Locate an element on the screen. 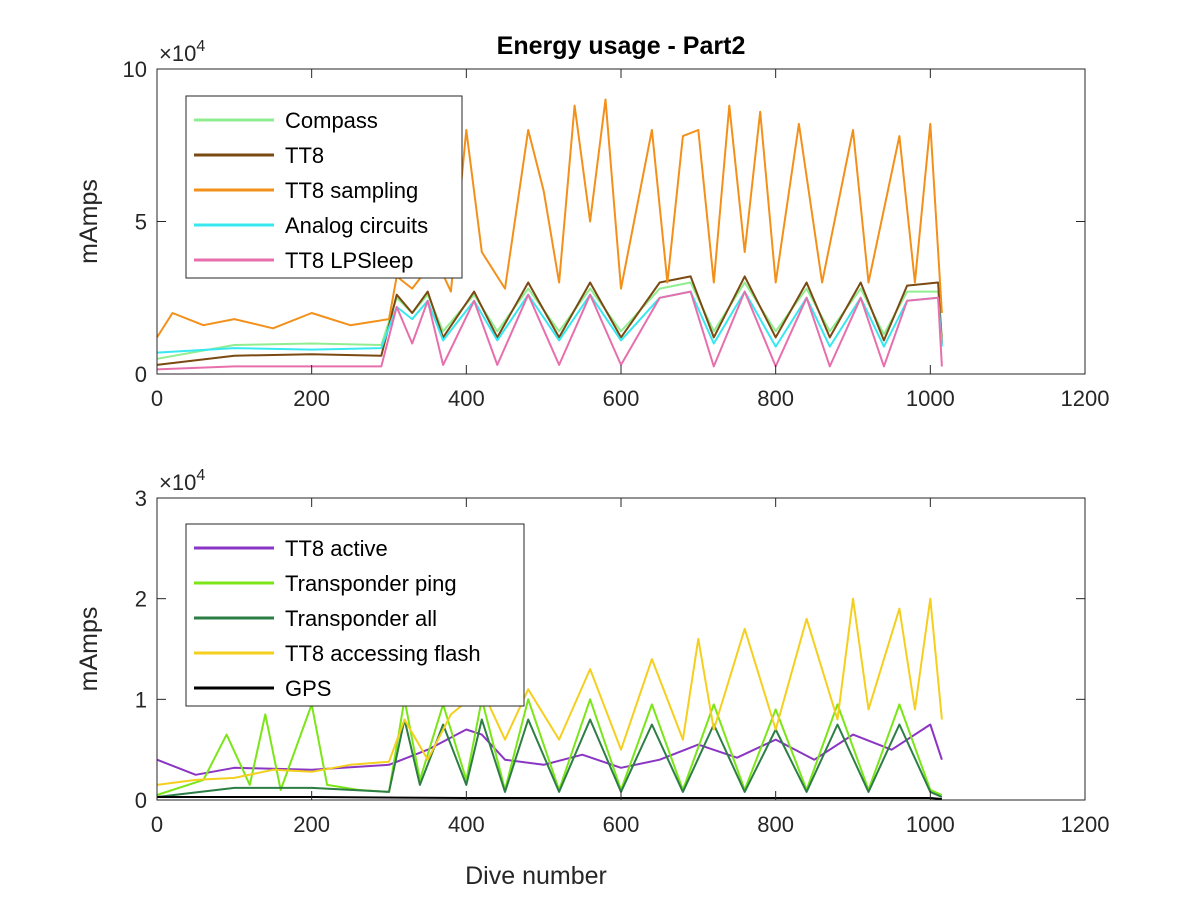 The height and width of the screenshot is (900, 1200). legend-label: Transponder all is located at coordinates (361, 618).